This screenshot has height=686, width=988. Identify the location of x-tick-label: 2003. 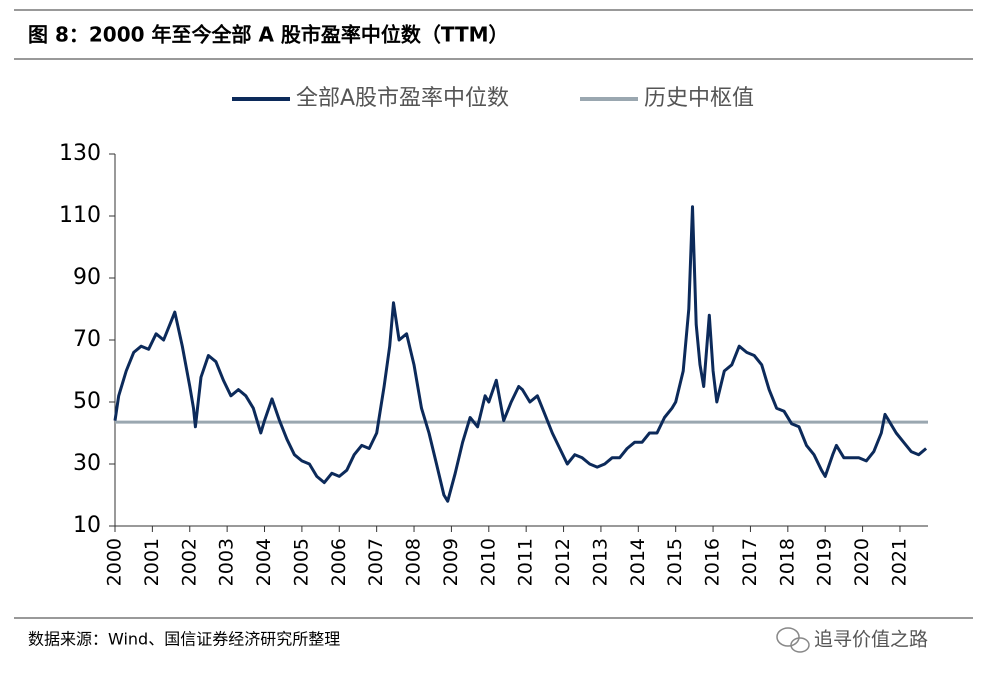
(227, 562).